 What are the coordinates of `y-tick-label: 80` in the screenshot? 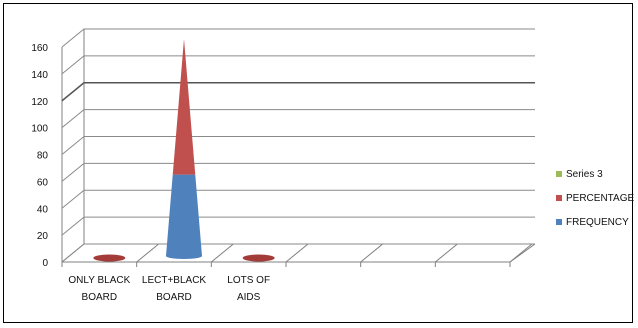 It's located at (43, 156).